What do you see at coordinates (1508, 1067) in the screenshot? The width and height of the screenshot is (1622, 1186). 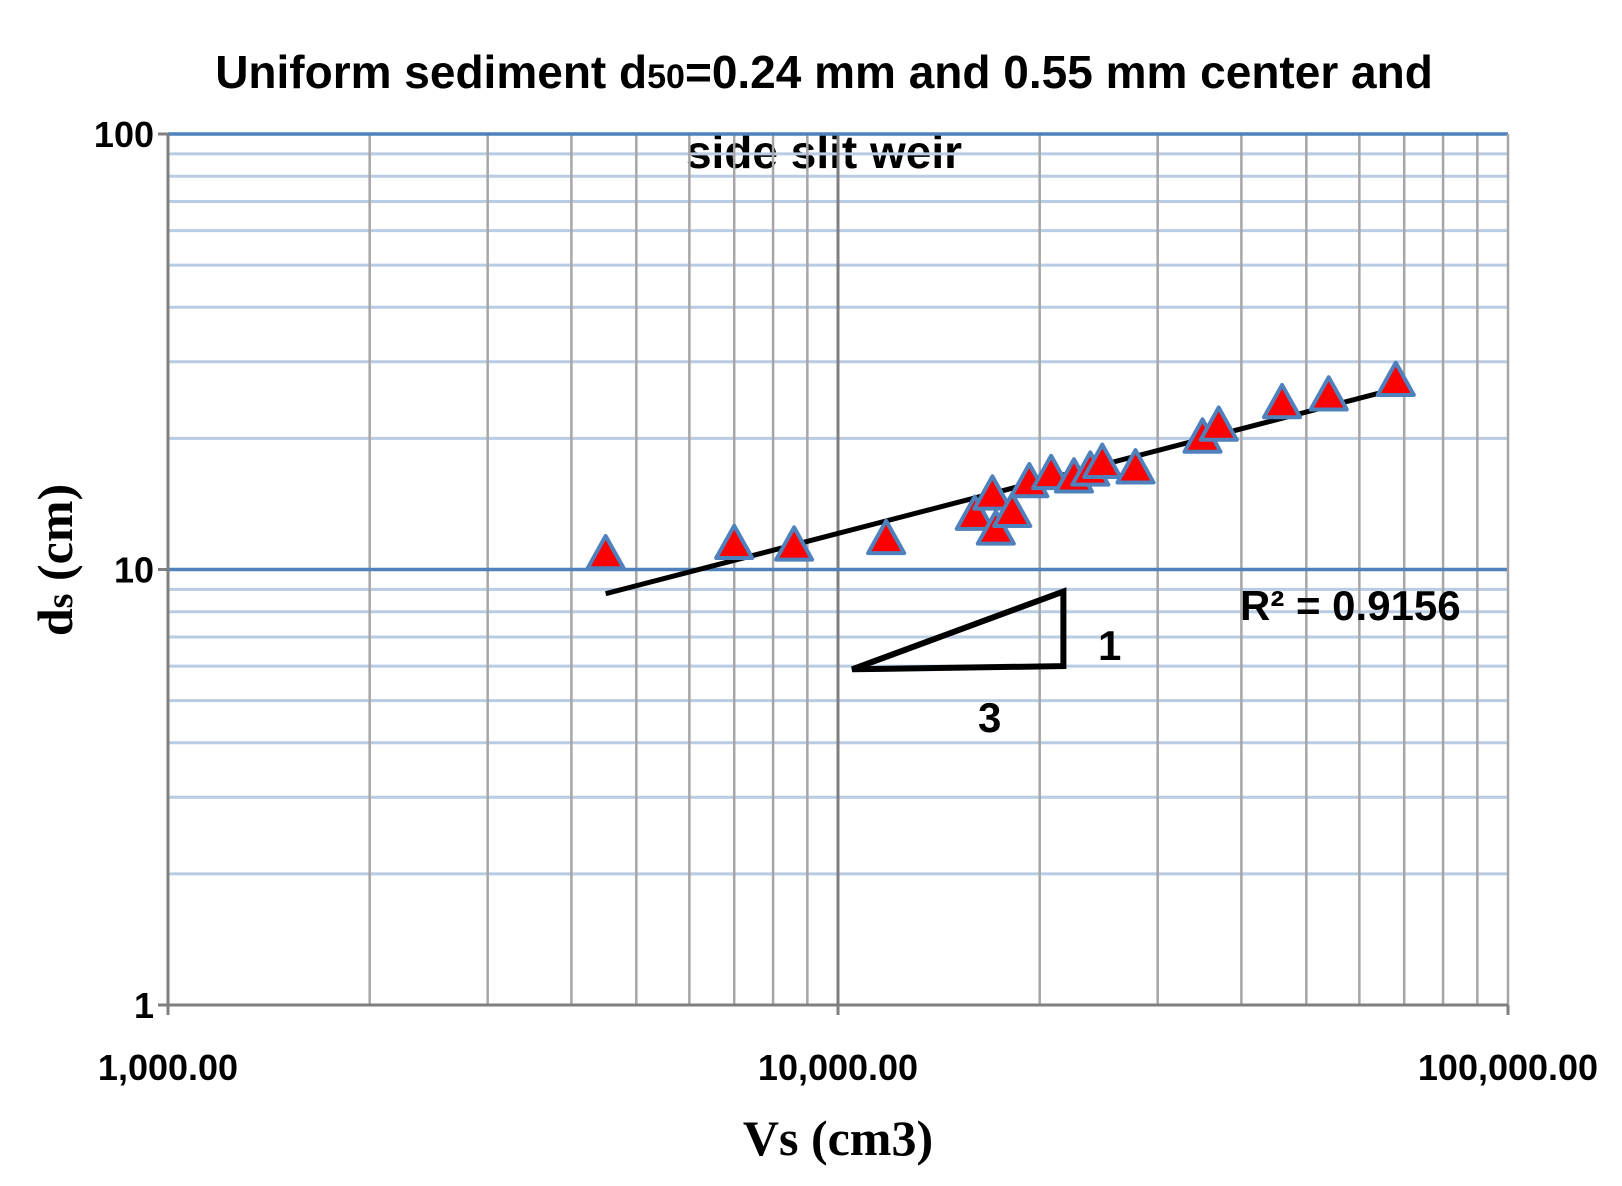 I see `x-tick-label-100000: 100,000.00` at bounding box center [1508, 1067].